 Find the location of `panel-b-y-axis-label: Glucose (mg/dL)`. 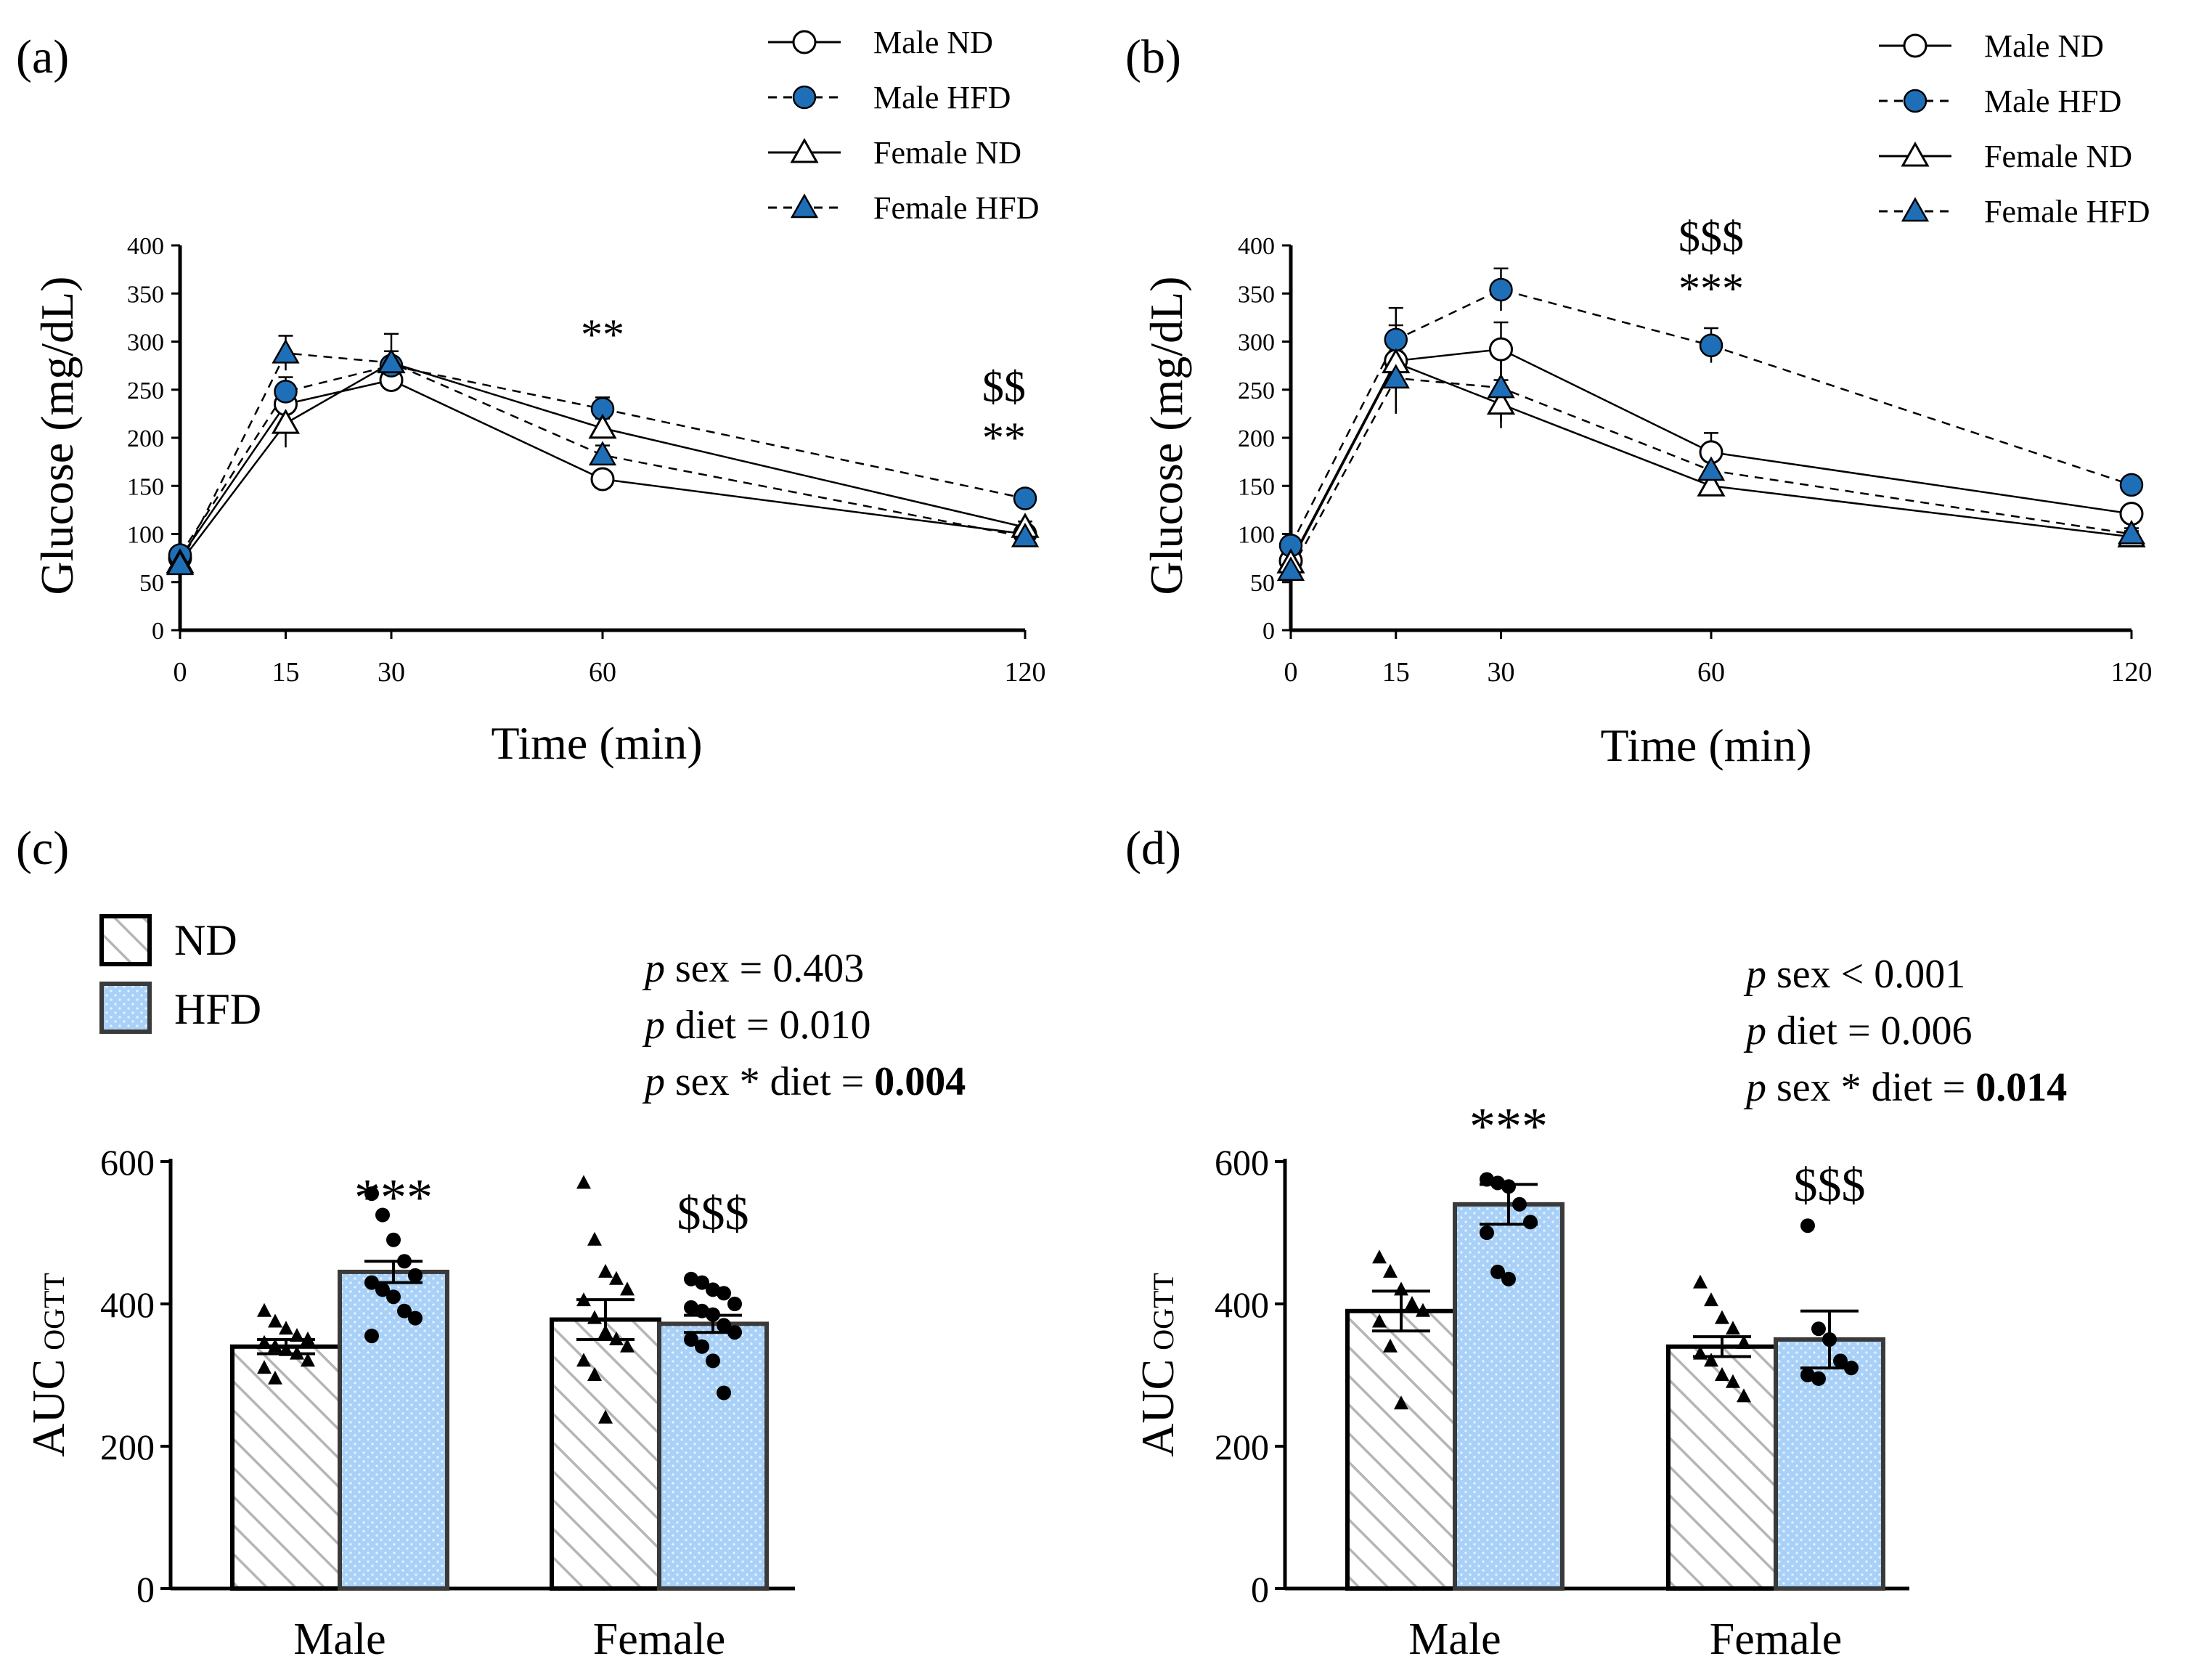

panel-b-y-axis-label: Glucose (mg/dL) is located at coordinates (1167, 436).